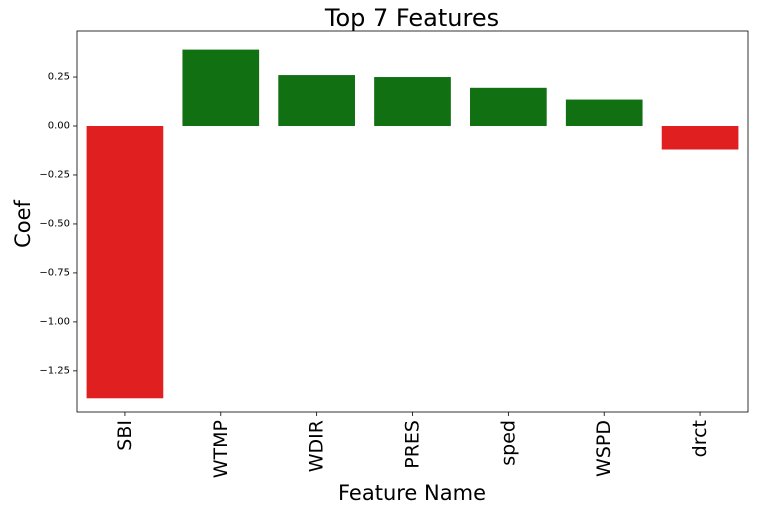 The width and height of the screenshot is (775, 511). I want to click on x-tick-label: WTMP, so click(221, 449).